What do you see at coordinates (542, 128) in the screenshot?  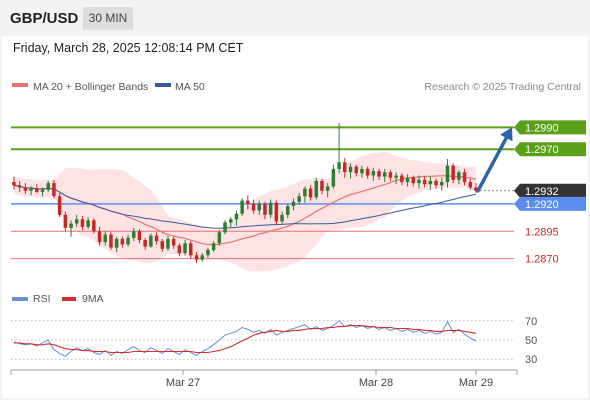 I see `level-label: 1.2990` at bounding box center [542, 128].